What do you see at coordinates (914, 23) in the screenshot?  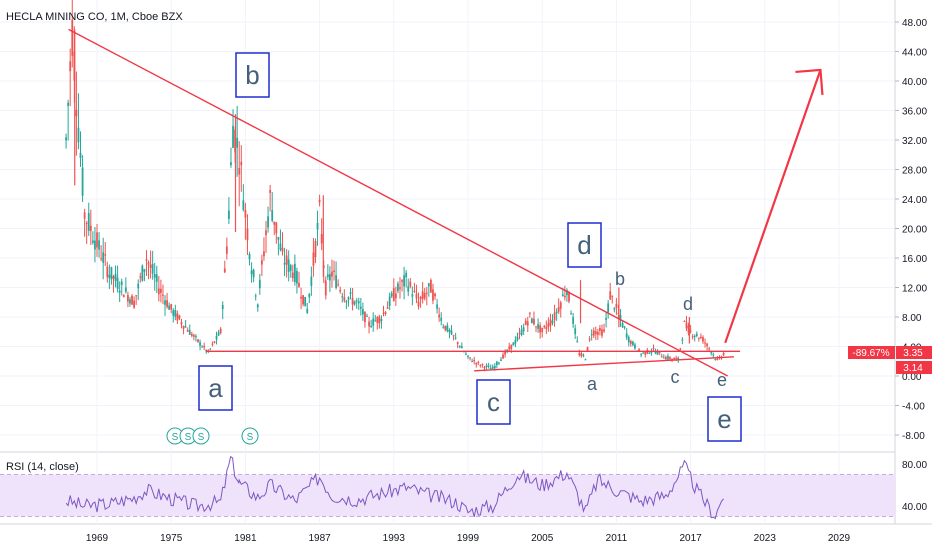 I see `price-tick-label: 48.00` at bounding box center [914, 23].